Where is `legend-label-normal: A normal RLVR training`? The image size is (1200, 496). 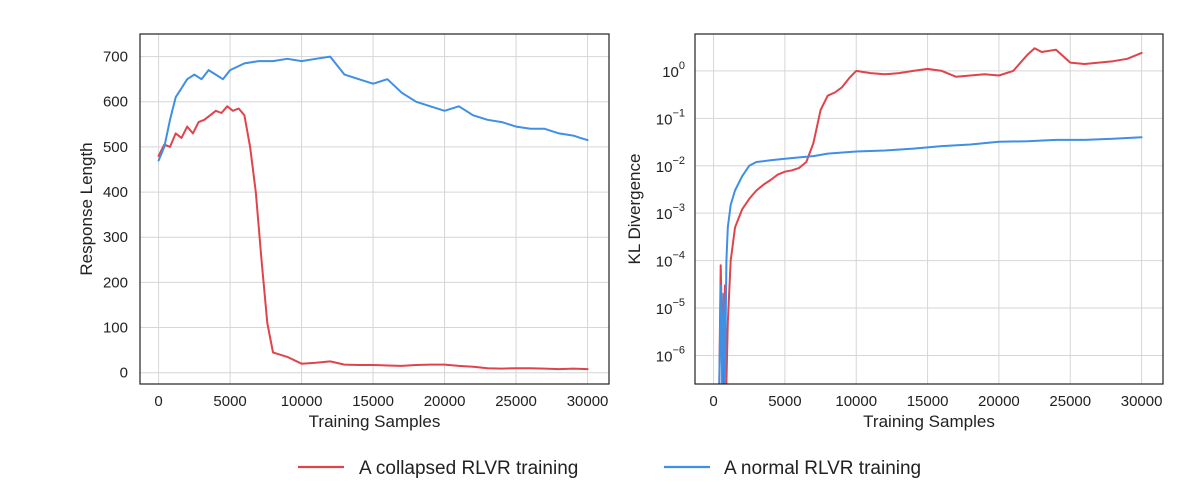 legend-label-normal: A normal RLVR training is located at coordinates (822, 468).